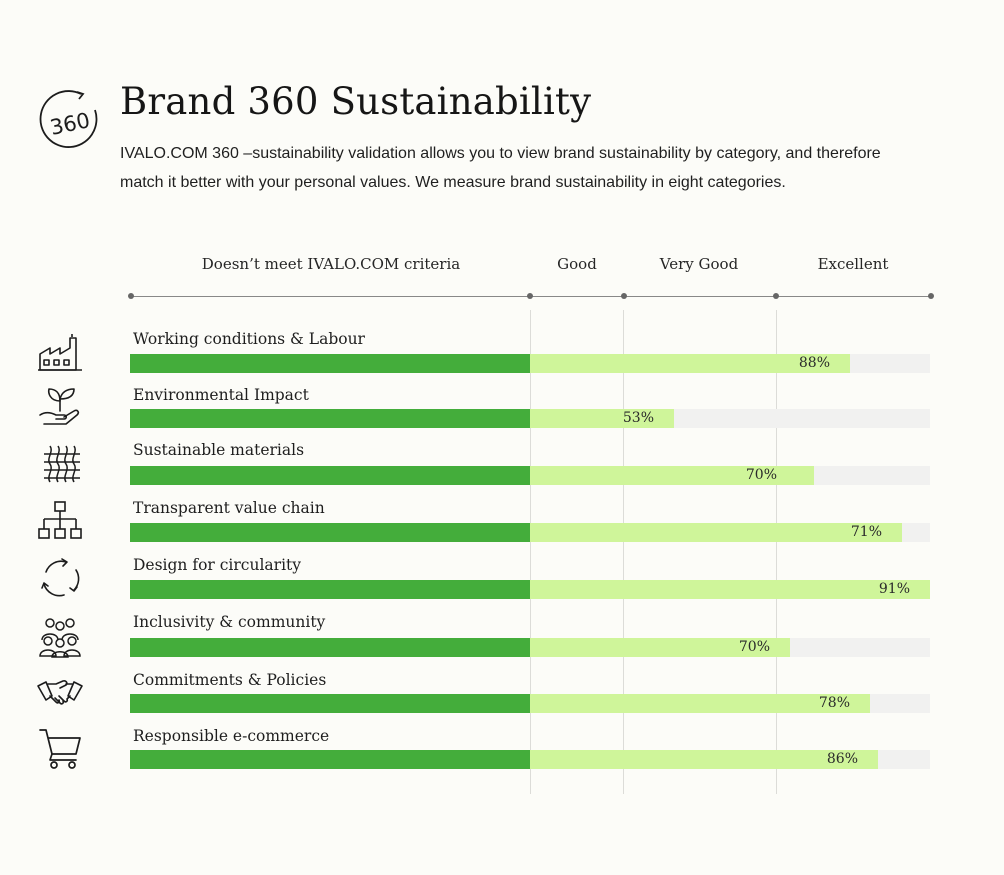 This screenshot has width=1004, height=875. I want to click on gridline-excellent, so click(776, 552).